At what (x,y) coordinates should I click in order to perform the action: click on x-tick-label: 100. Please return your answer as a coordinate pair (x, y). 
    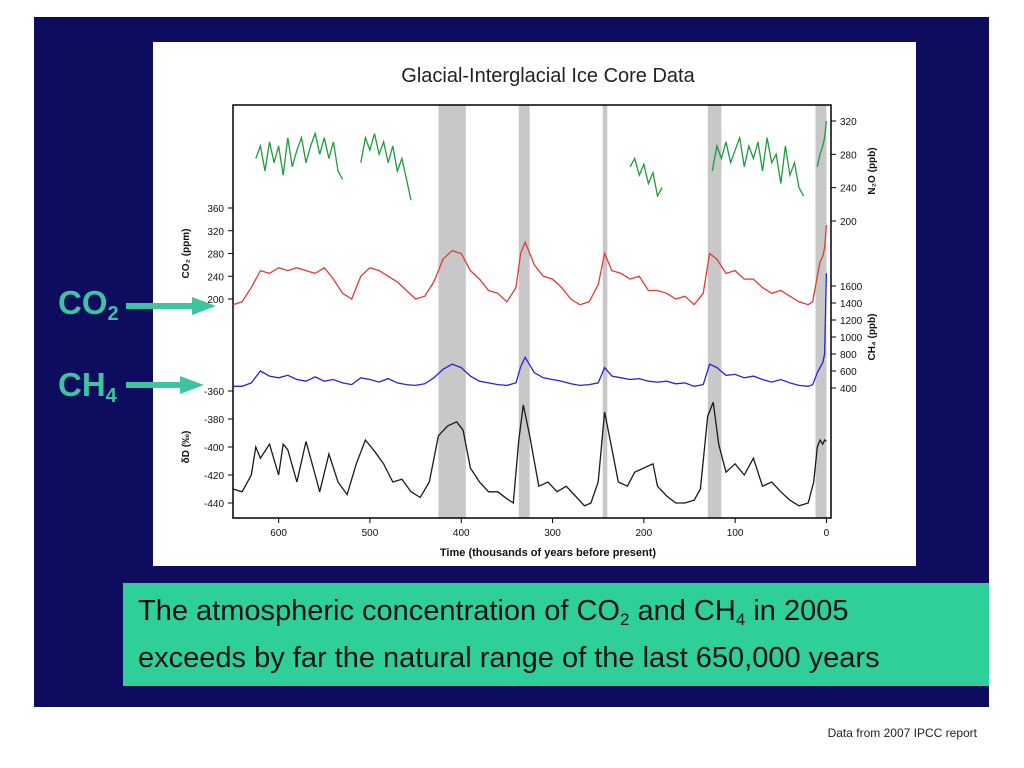
    Looking at the image, I should click on (735, 533).